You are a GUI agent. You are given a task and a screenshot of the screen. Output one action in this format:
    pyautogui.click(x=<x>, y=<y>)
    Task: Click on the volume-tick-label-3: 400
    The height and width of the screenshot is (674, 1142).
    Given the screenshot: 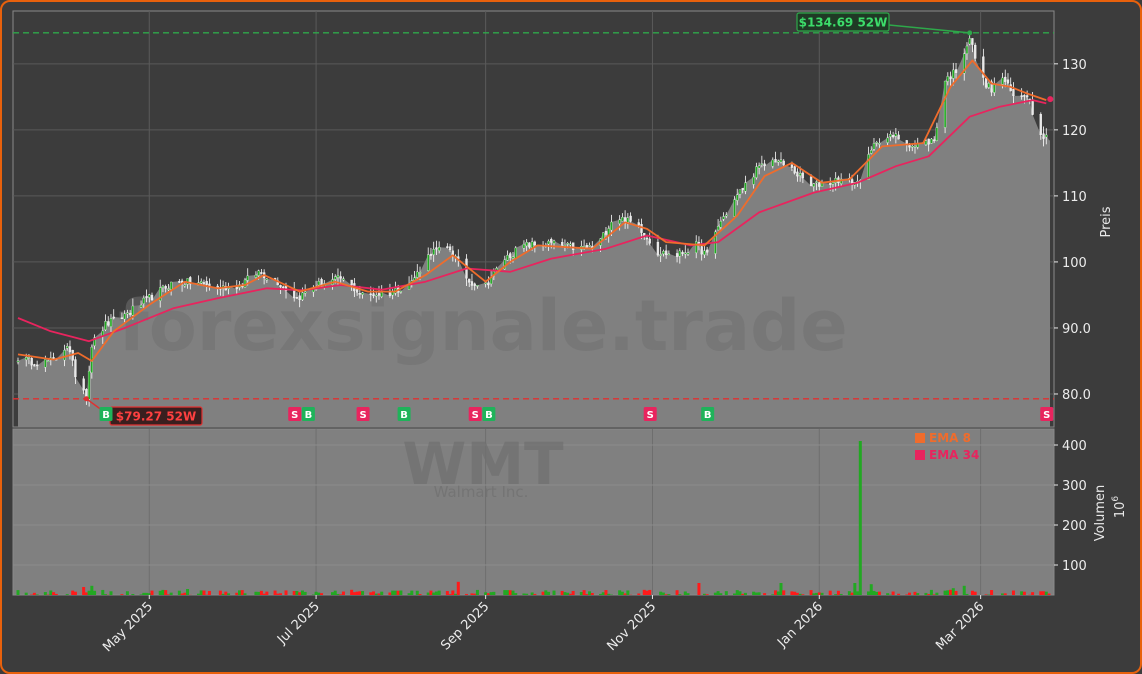 What is the action you would take?
    pyautogui.click(x=1074, y=446)
    